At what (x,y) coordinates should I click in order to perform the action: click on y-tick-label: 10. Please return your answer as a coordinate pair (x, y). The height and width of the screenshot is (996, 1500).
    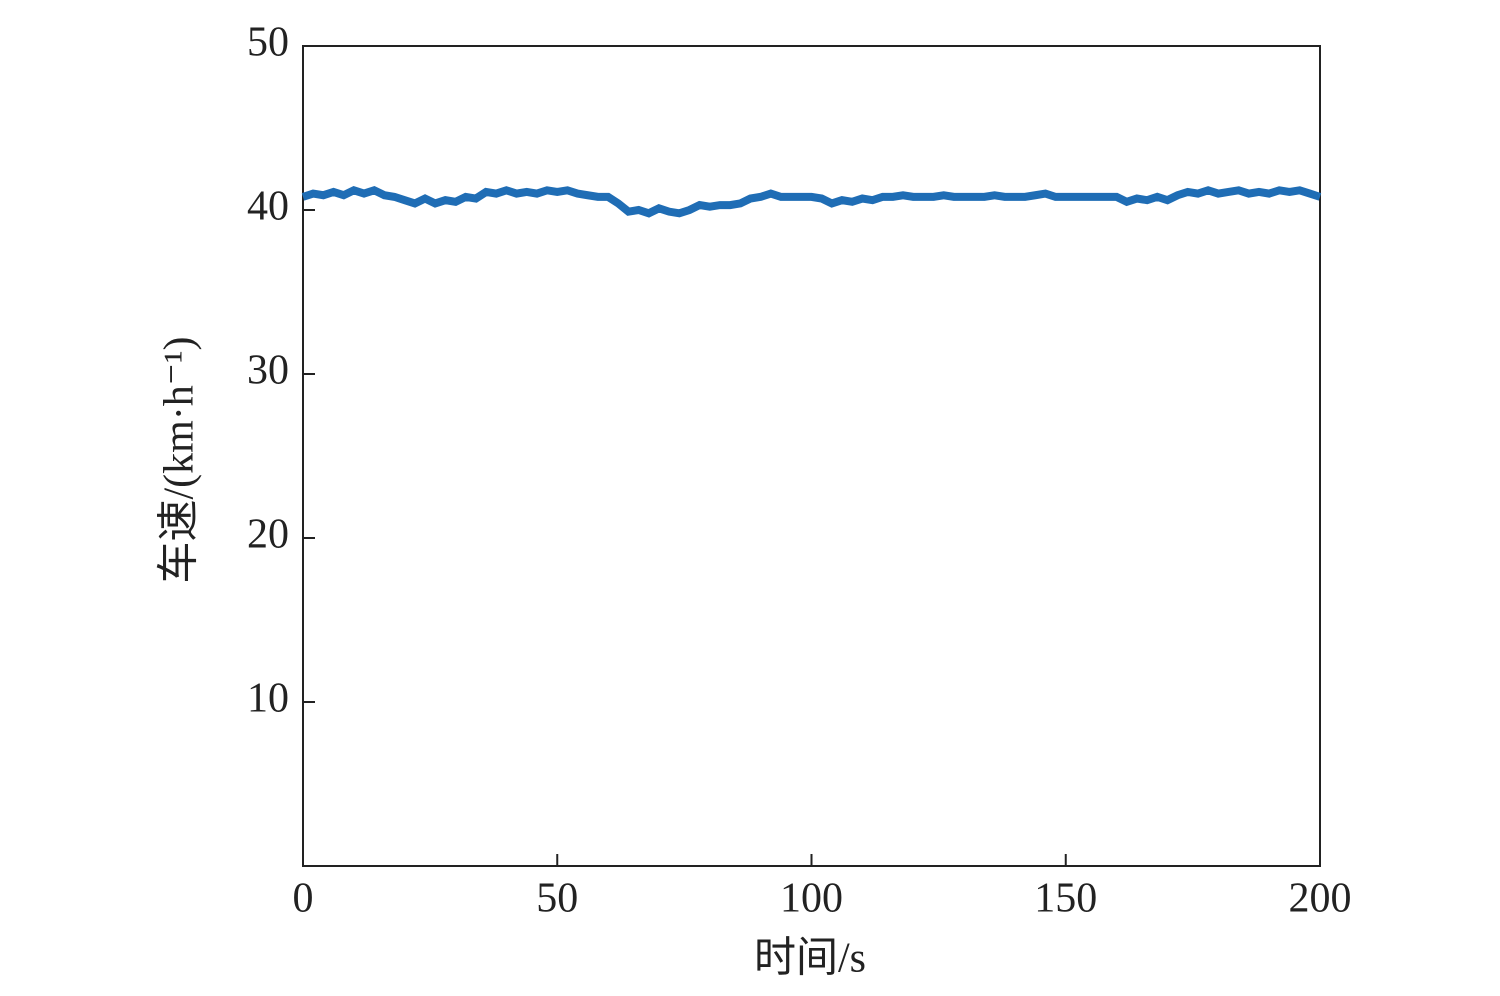
    Looking at the image, I should click on (268, 699).